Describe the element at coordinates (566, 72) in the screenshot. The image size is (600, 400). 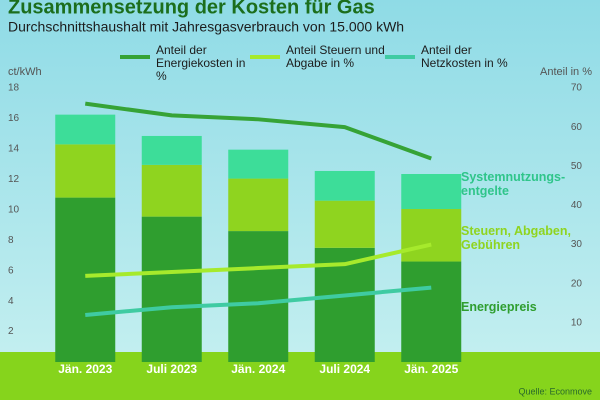
I see `y2-axis-label: Anteil in %` at that location.